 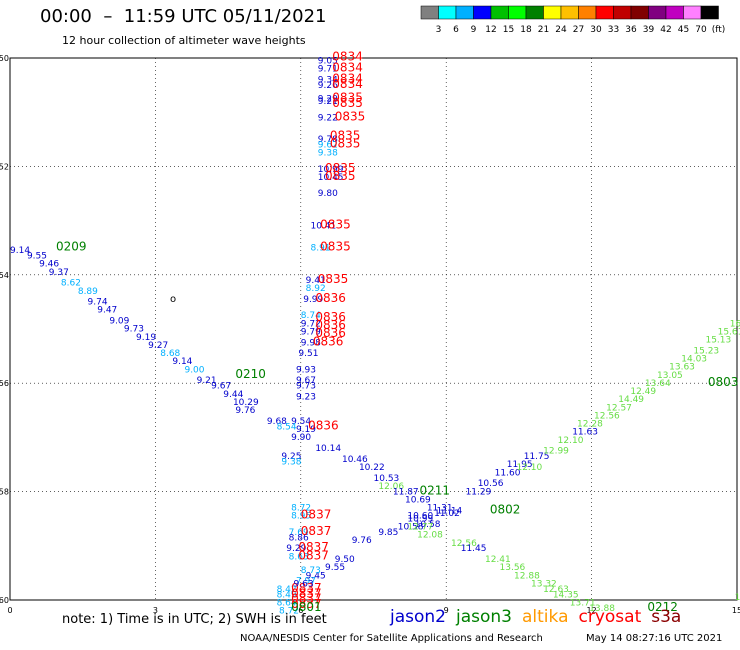 What do you see at coordinates (311, 332) in the screenshot?
I see `wave-height-point: 9.79` at bounding box center [311, 332].